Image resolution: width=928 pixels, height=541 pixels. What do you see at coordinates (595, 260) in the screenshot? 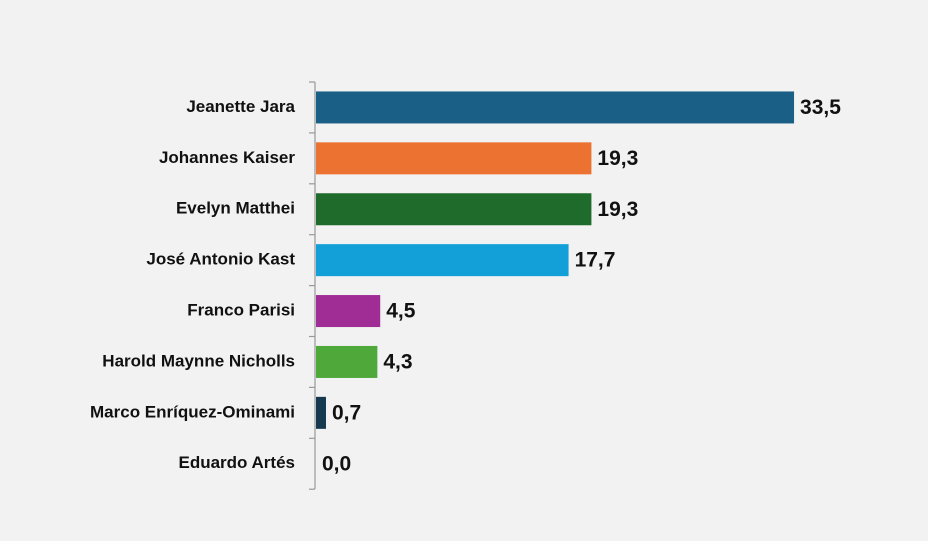
I see `value-label: 17,7` at bounding box center [595, 260].